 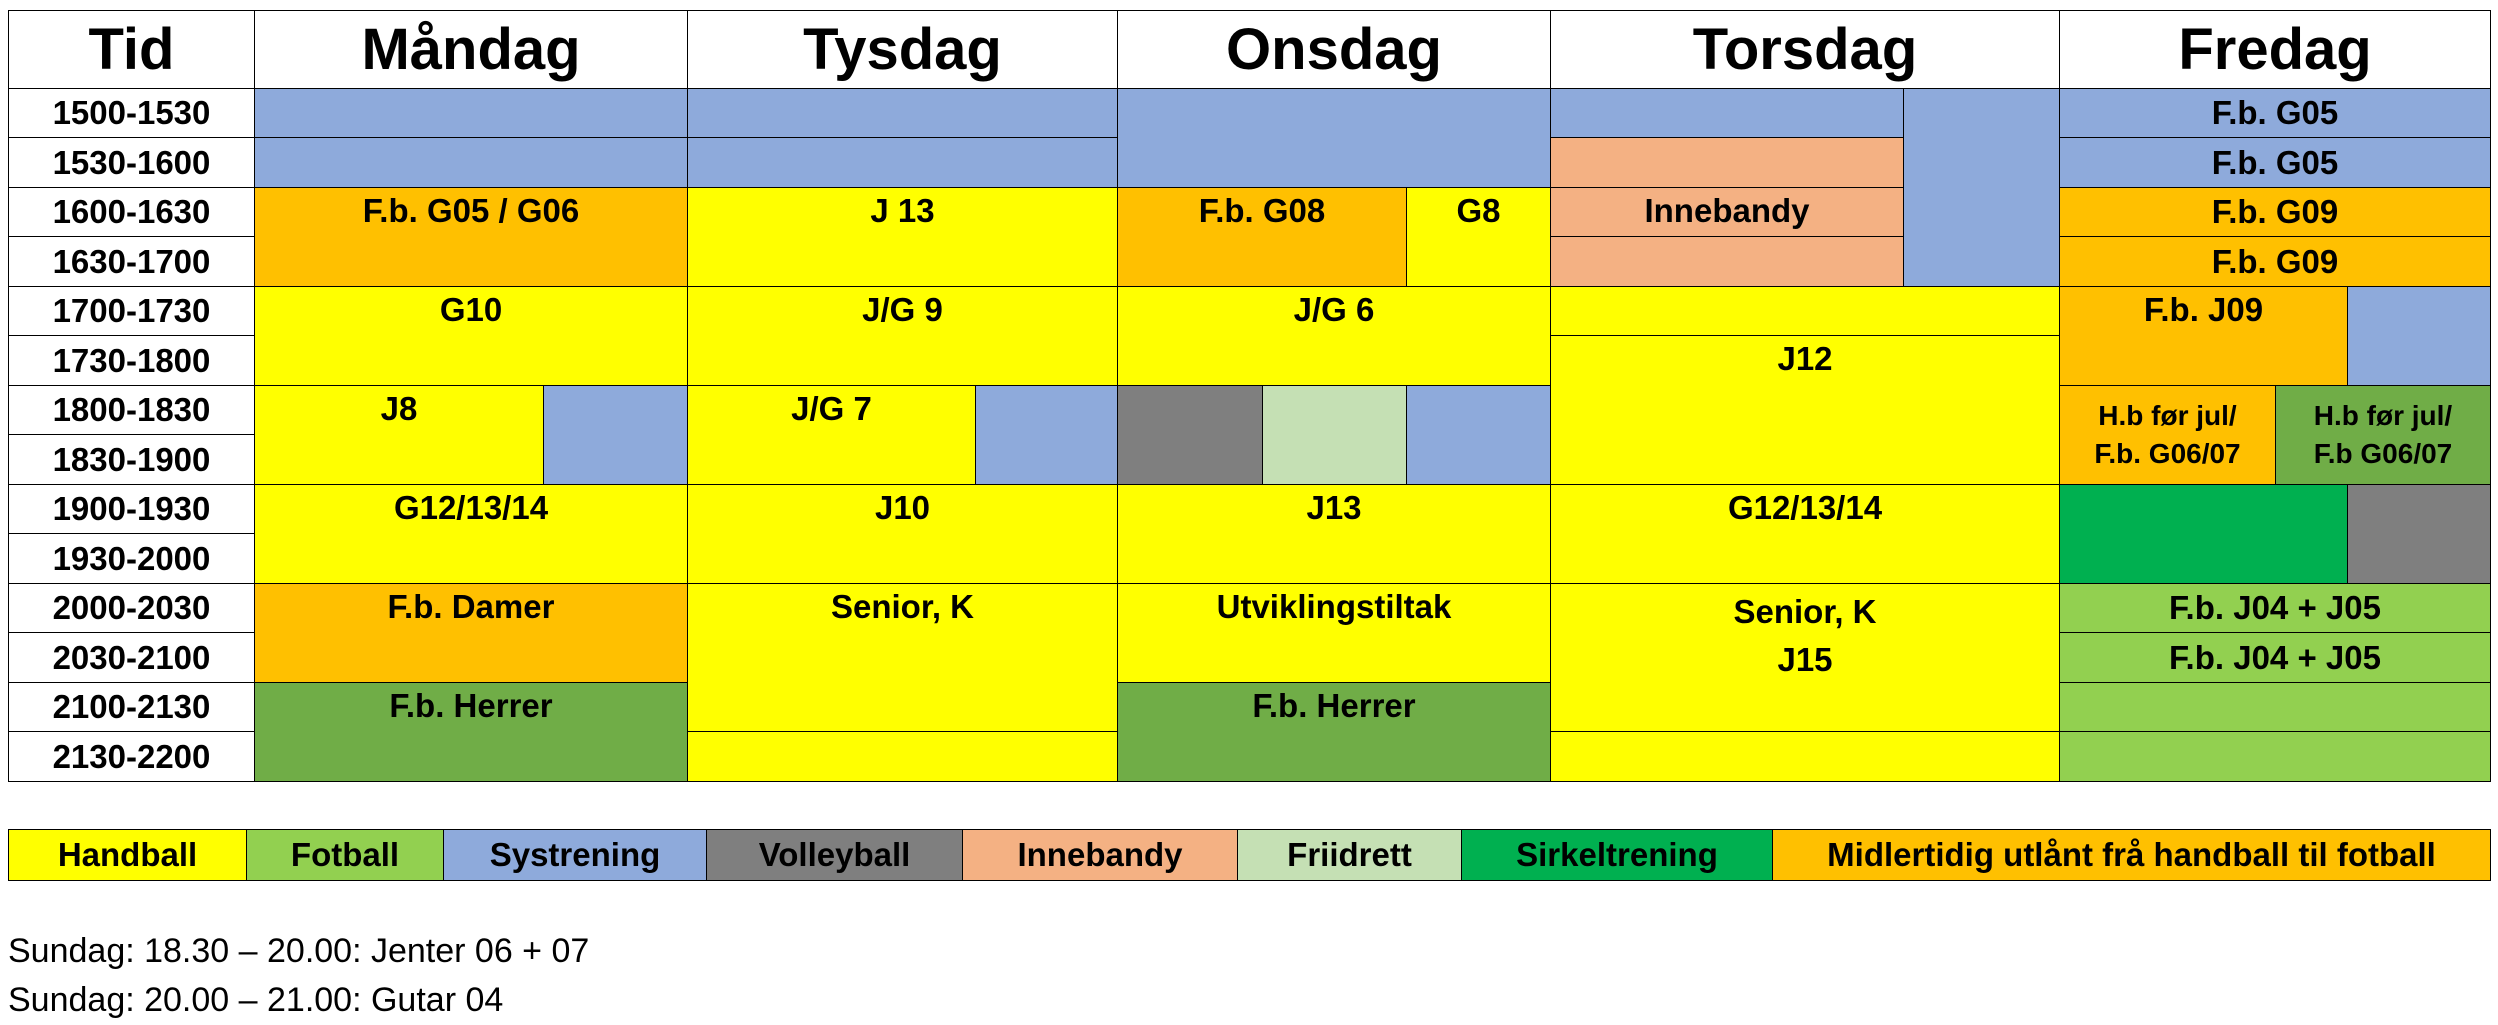 What do you see at coordinates (471, 237) in the screenshot?
I see `slot-utlant: F.b. G05 / G06` at bounding box center [471, 237].